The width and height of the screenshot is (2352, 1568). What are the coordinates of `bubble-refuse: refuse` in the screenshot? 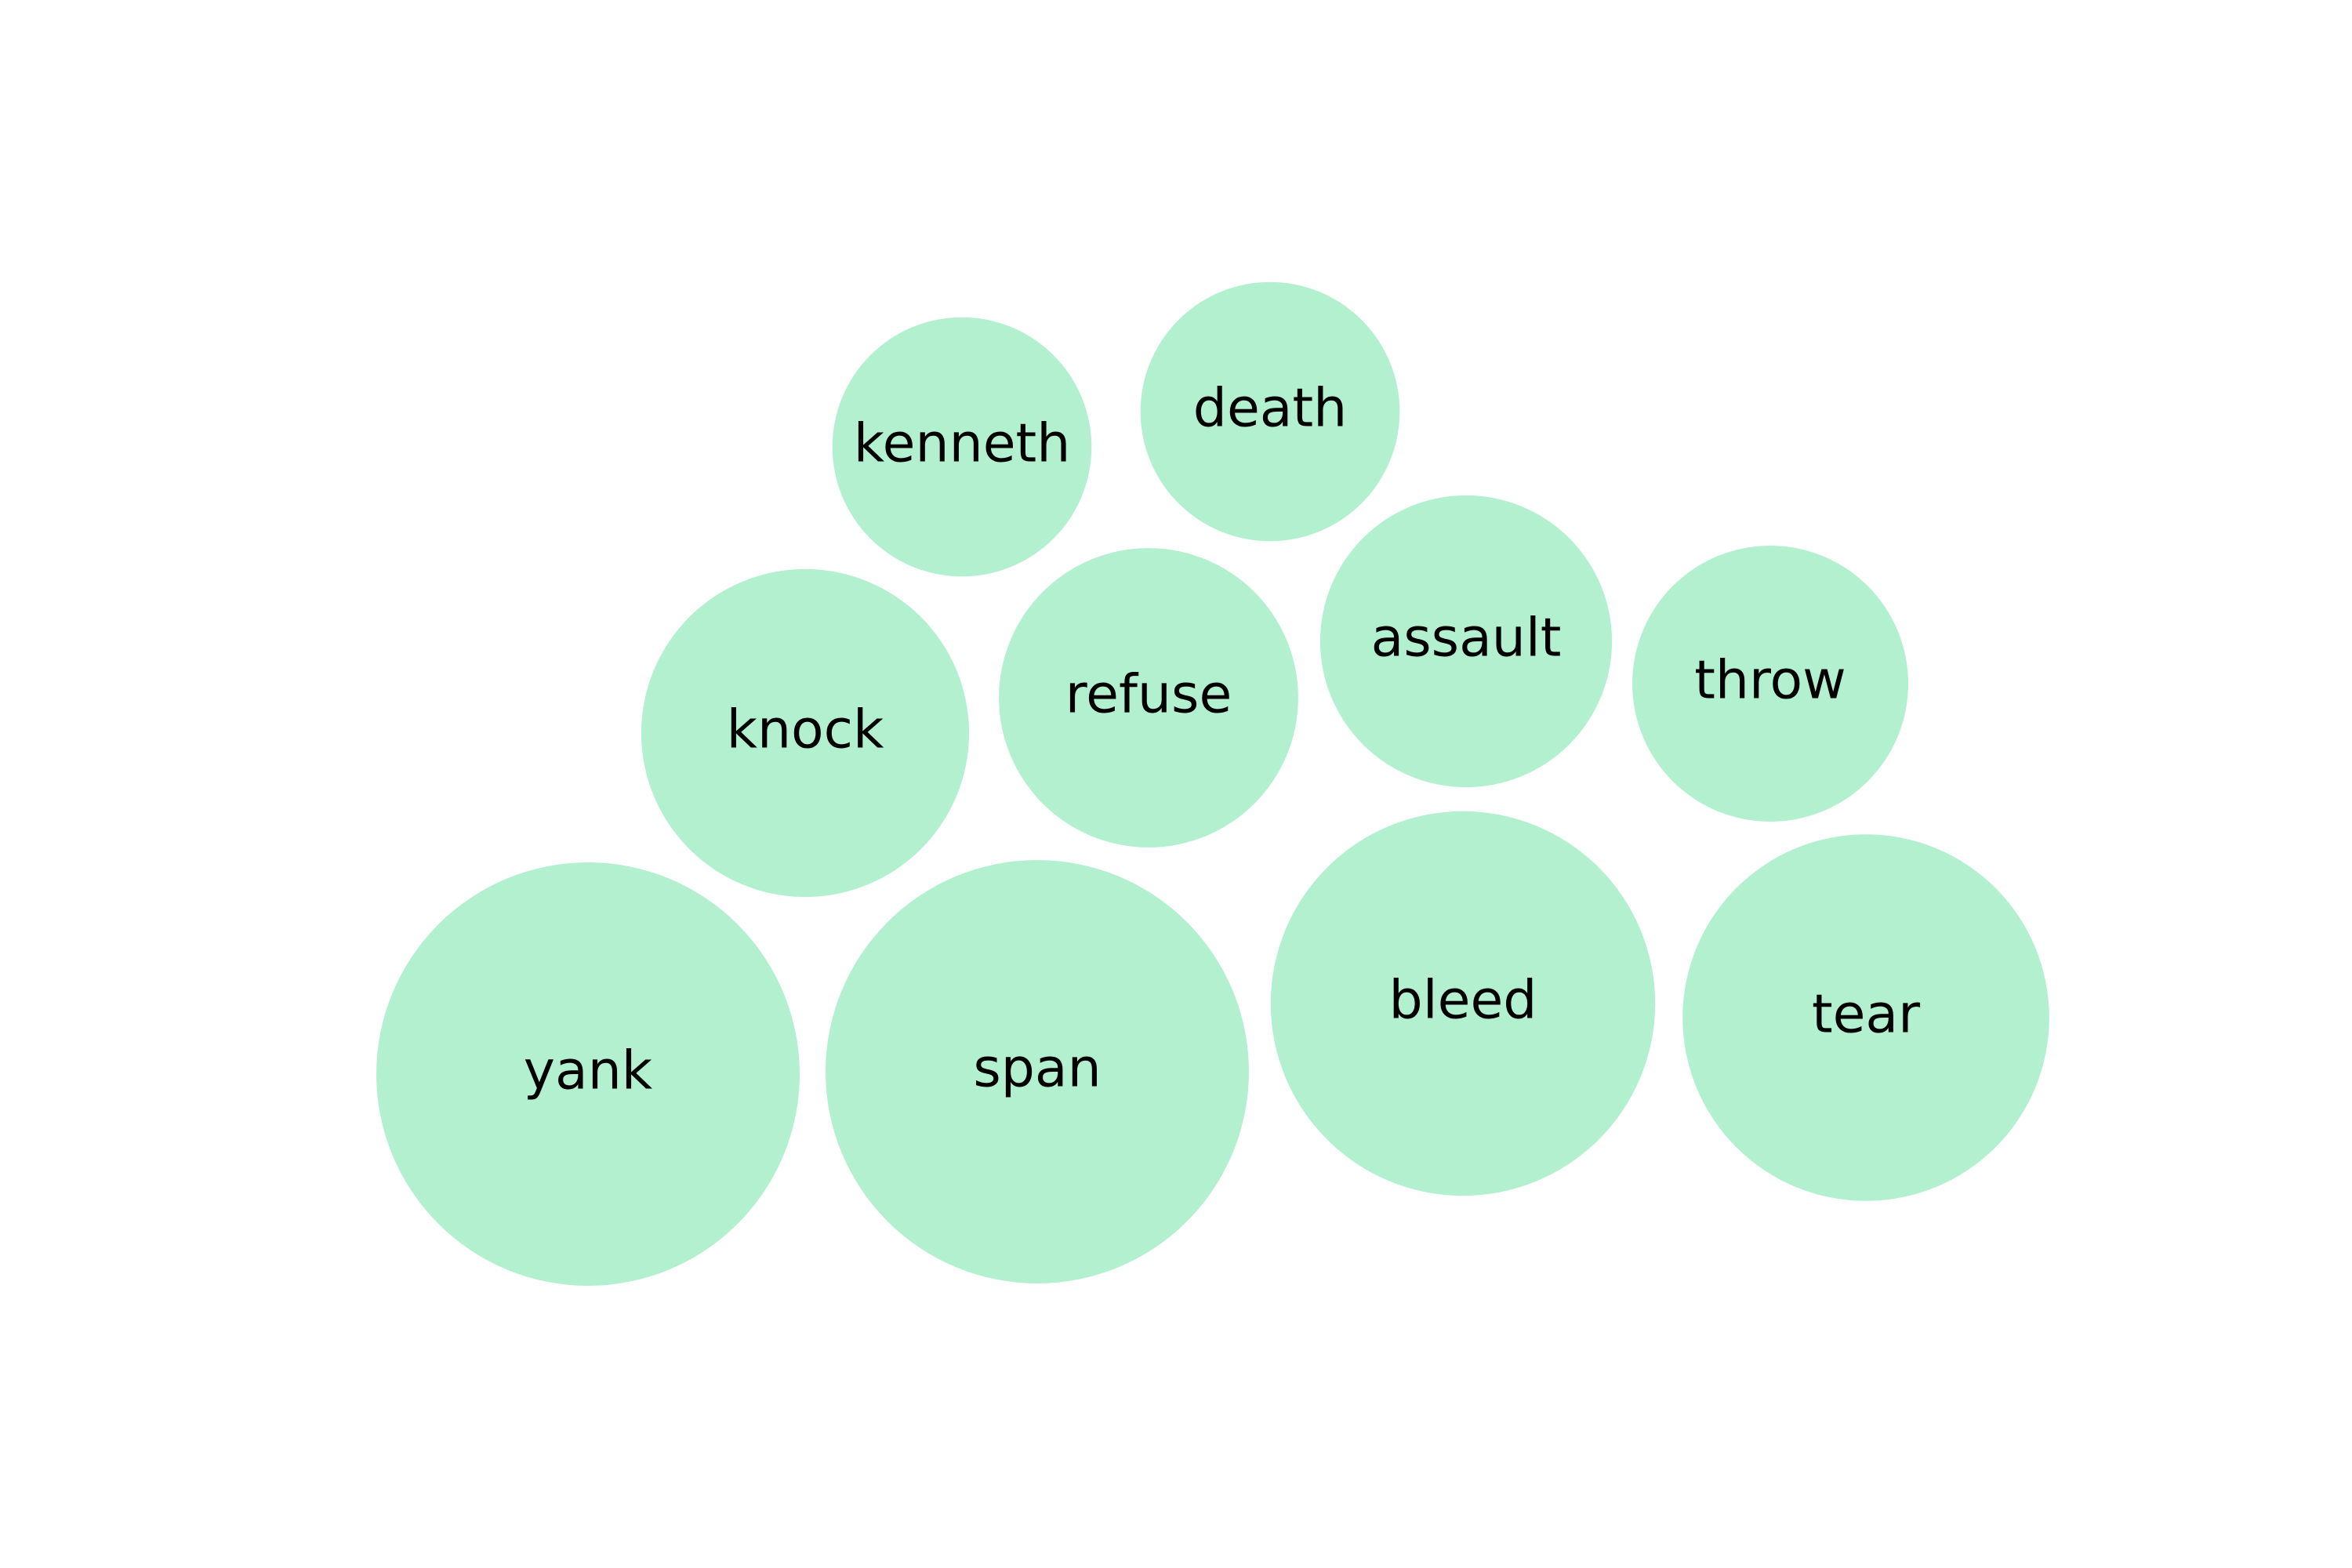 It's located at (1148, 698).